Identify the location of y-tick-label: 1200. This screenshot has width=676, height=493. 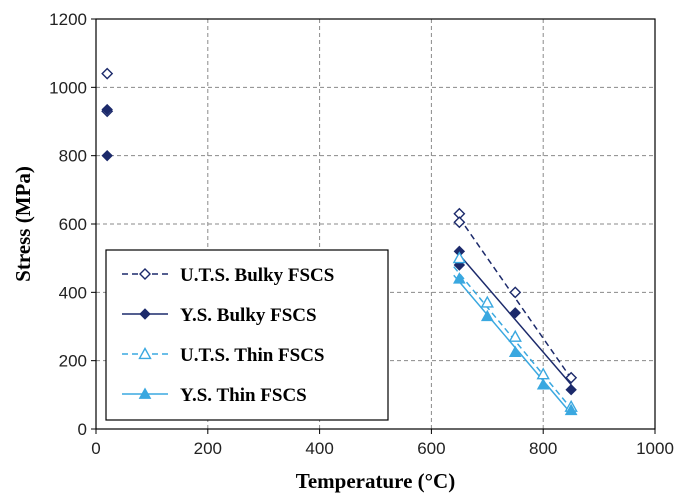
(68, 19).